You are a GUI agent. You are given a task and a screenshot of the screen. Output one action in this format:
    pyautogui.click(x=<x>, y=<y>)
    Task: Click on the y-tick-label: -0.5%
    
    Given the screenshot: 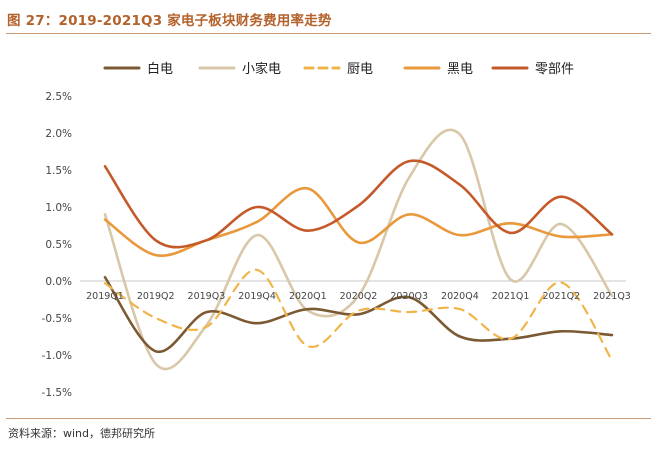 What is the action you would take?
    pyautogui.click(x=57, y=319)
    